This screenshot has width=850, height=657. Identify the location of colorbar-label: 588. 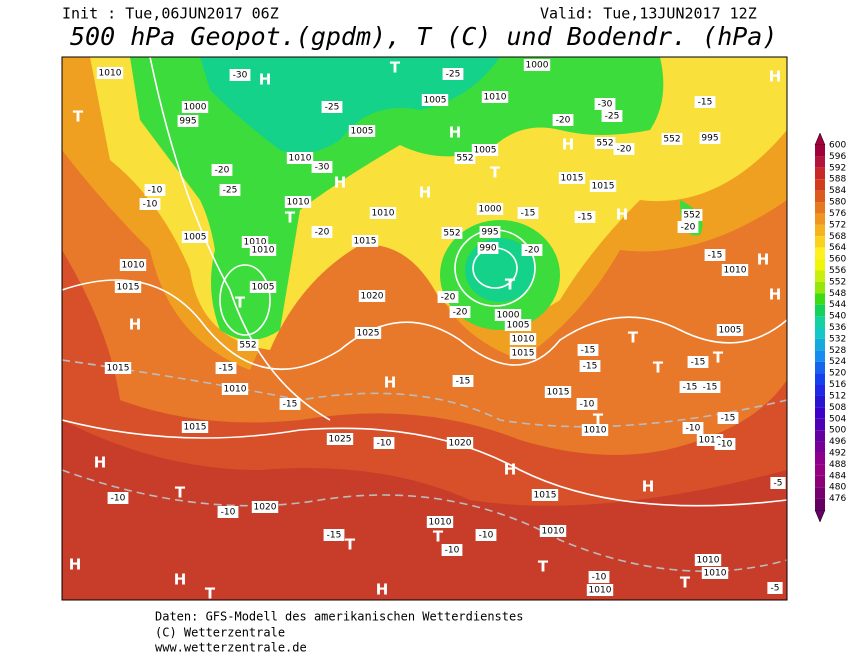
(837, 180).